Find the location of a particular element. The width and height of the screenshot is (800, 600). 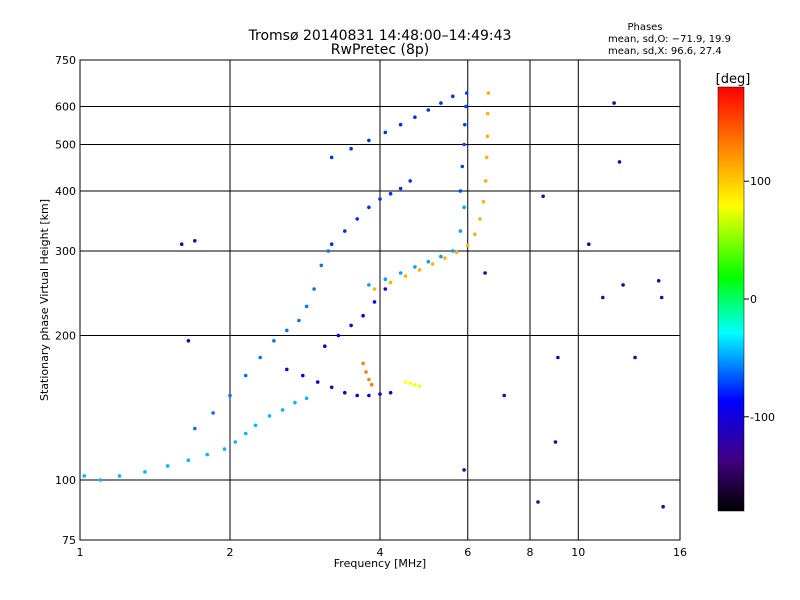

y-tick-label: 100 is located at coordinates (65, 480).